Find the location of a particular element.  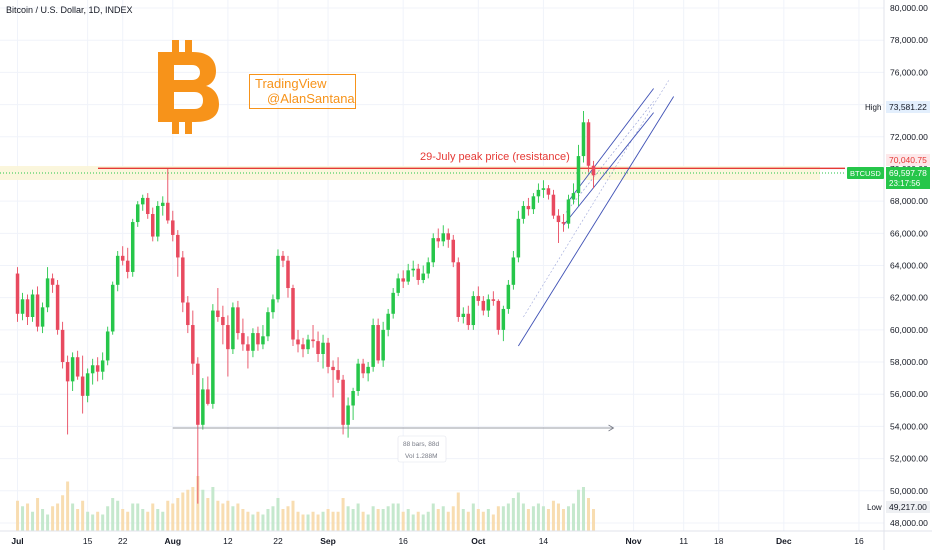

last-price-badge is located at coordinates (908, 178).